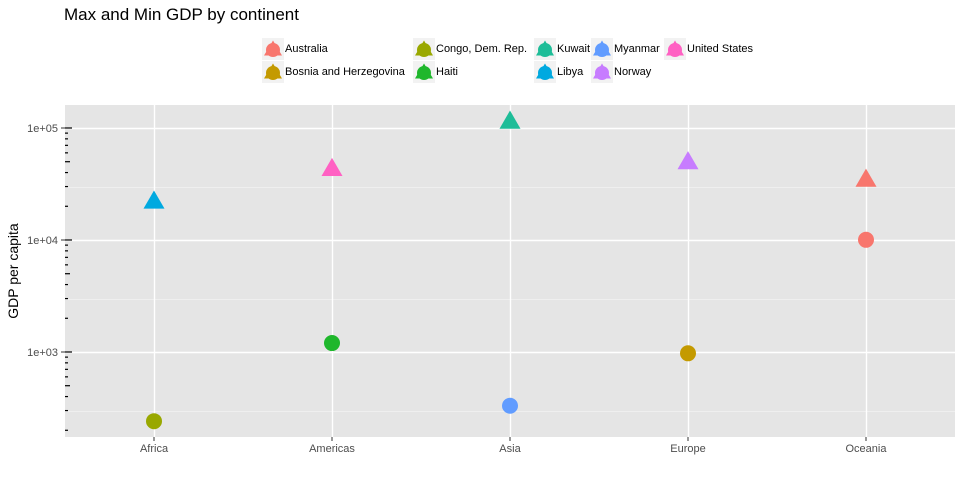  Describe the element at coordinates (447, 72) in the screenshot. I see `legend-label: Haiti` at that location.